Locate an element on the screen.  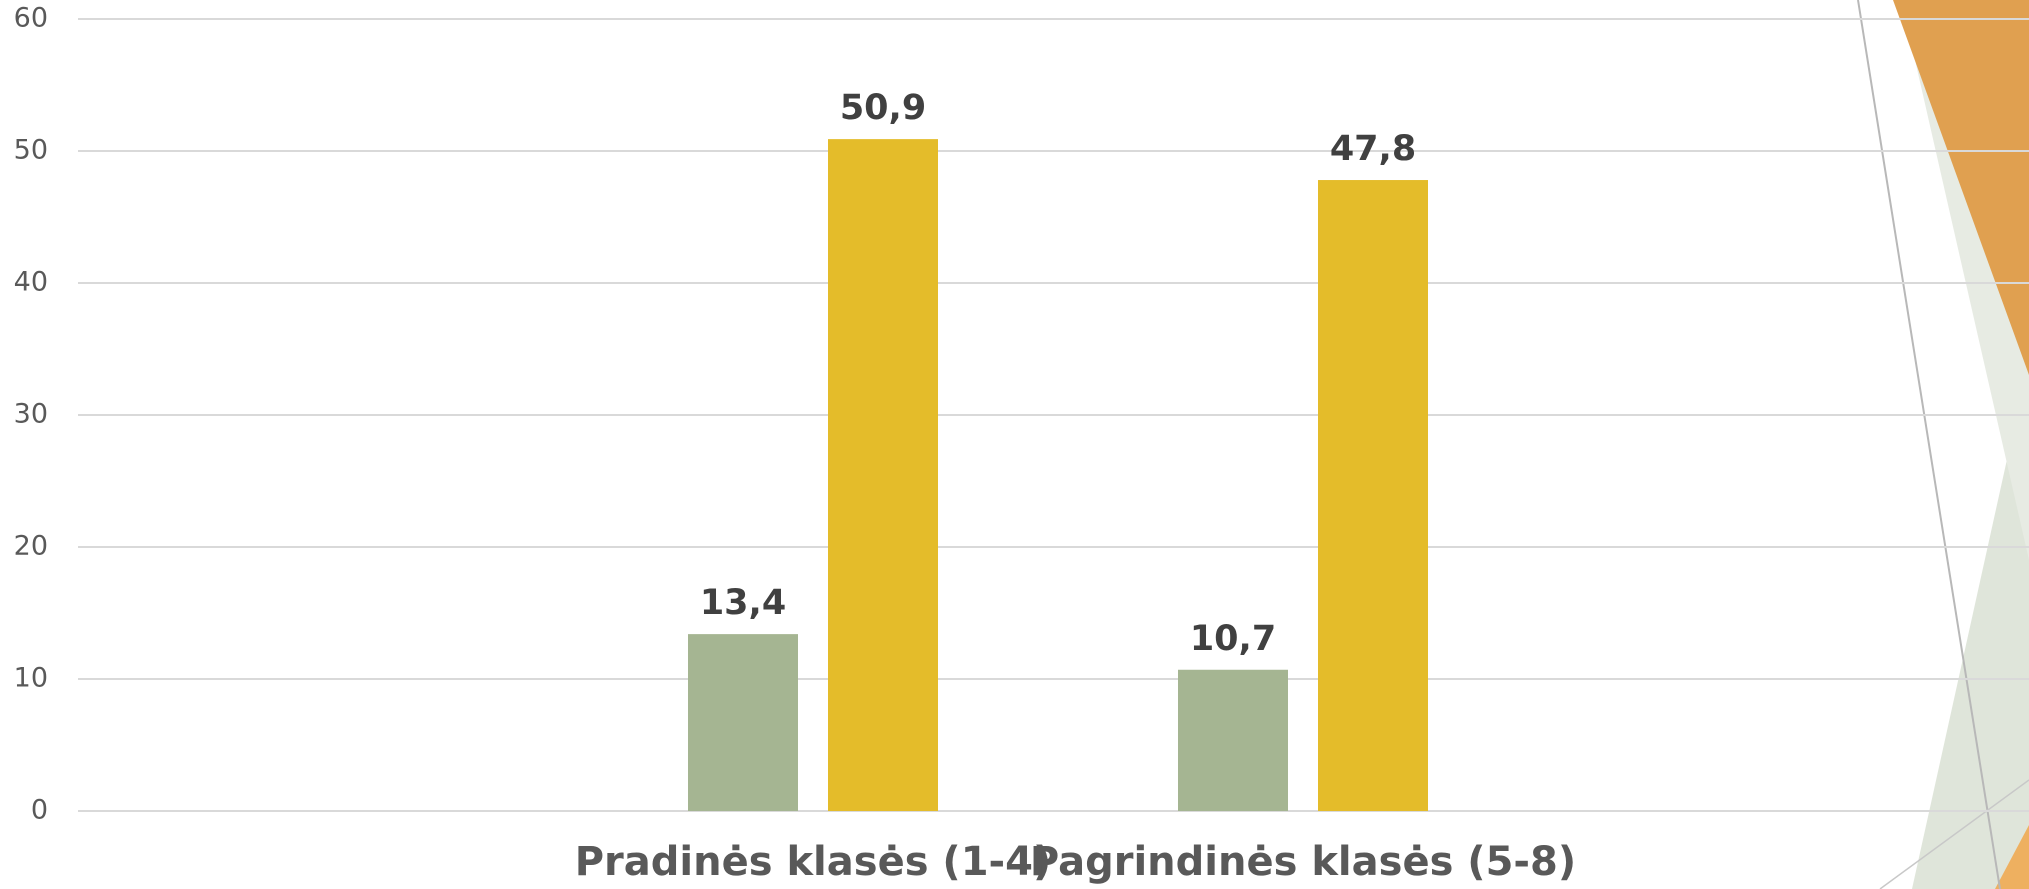
y-tick-label: 60 is located at coordinates (31, 18).